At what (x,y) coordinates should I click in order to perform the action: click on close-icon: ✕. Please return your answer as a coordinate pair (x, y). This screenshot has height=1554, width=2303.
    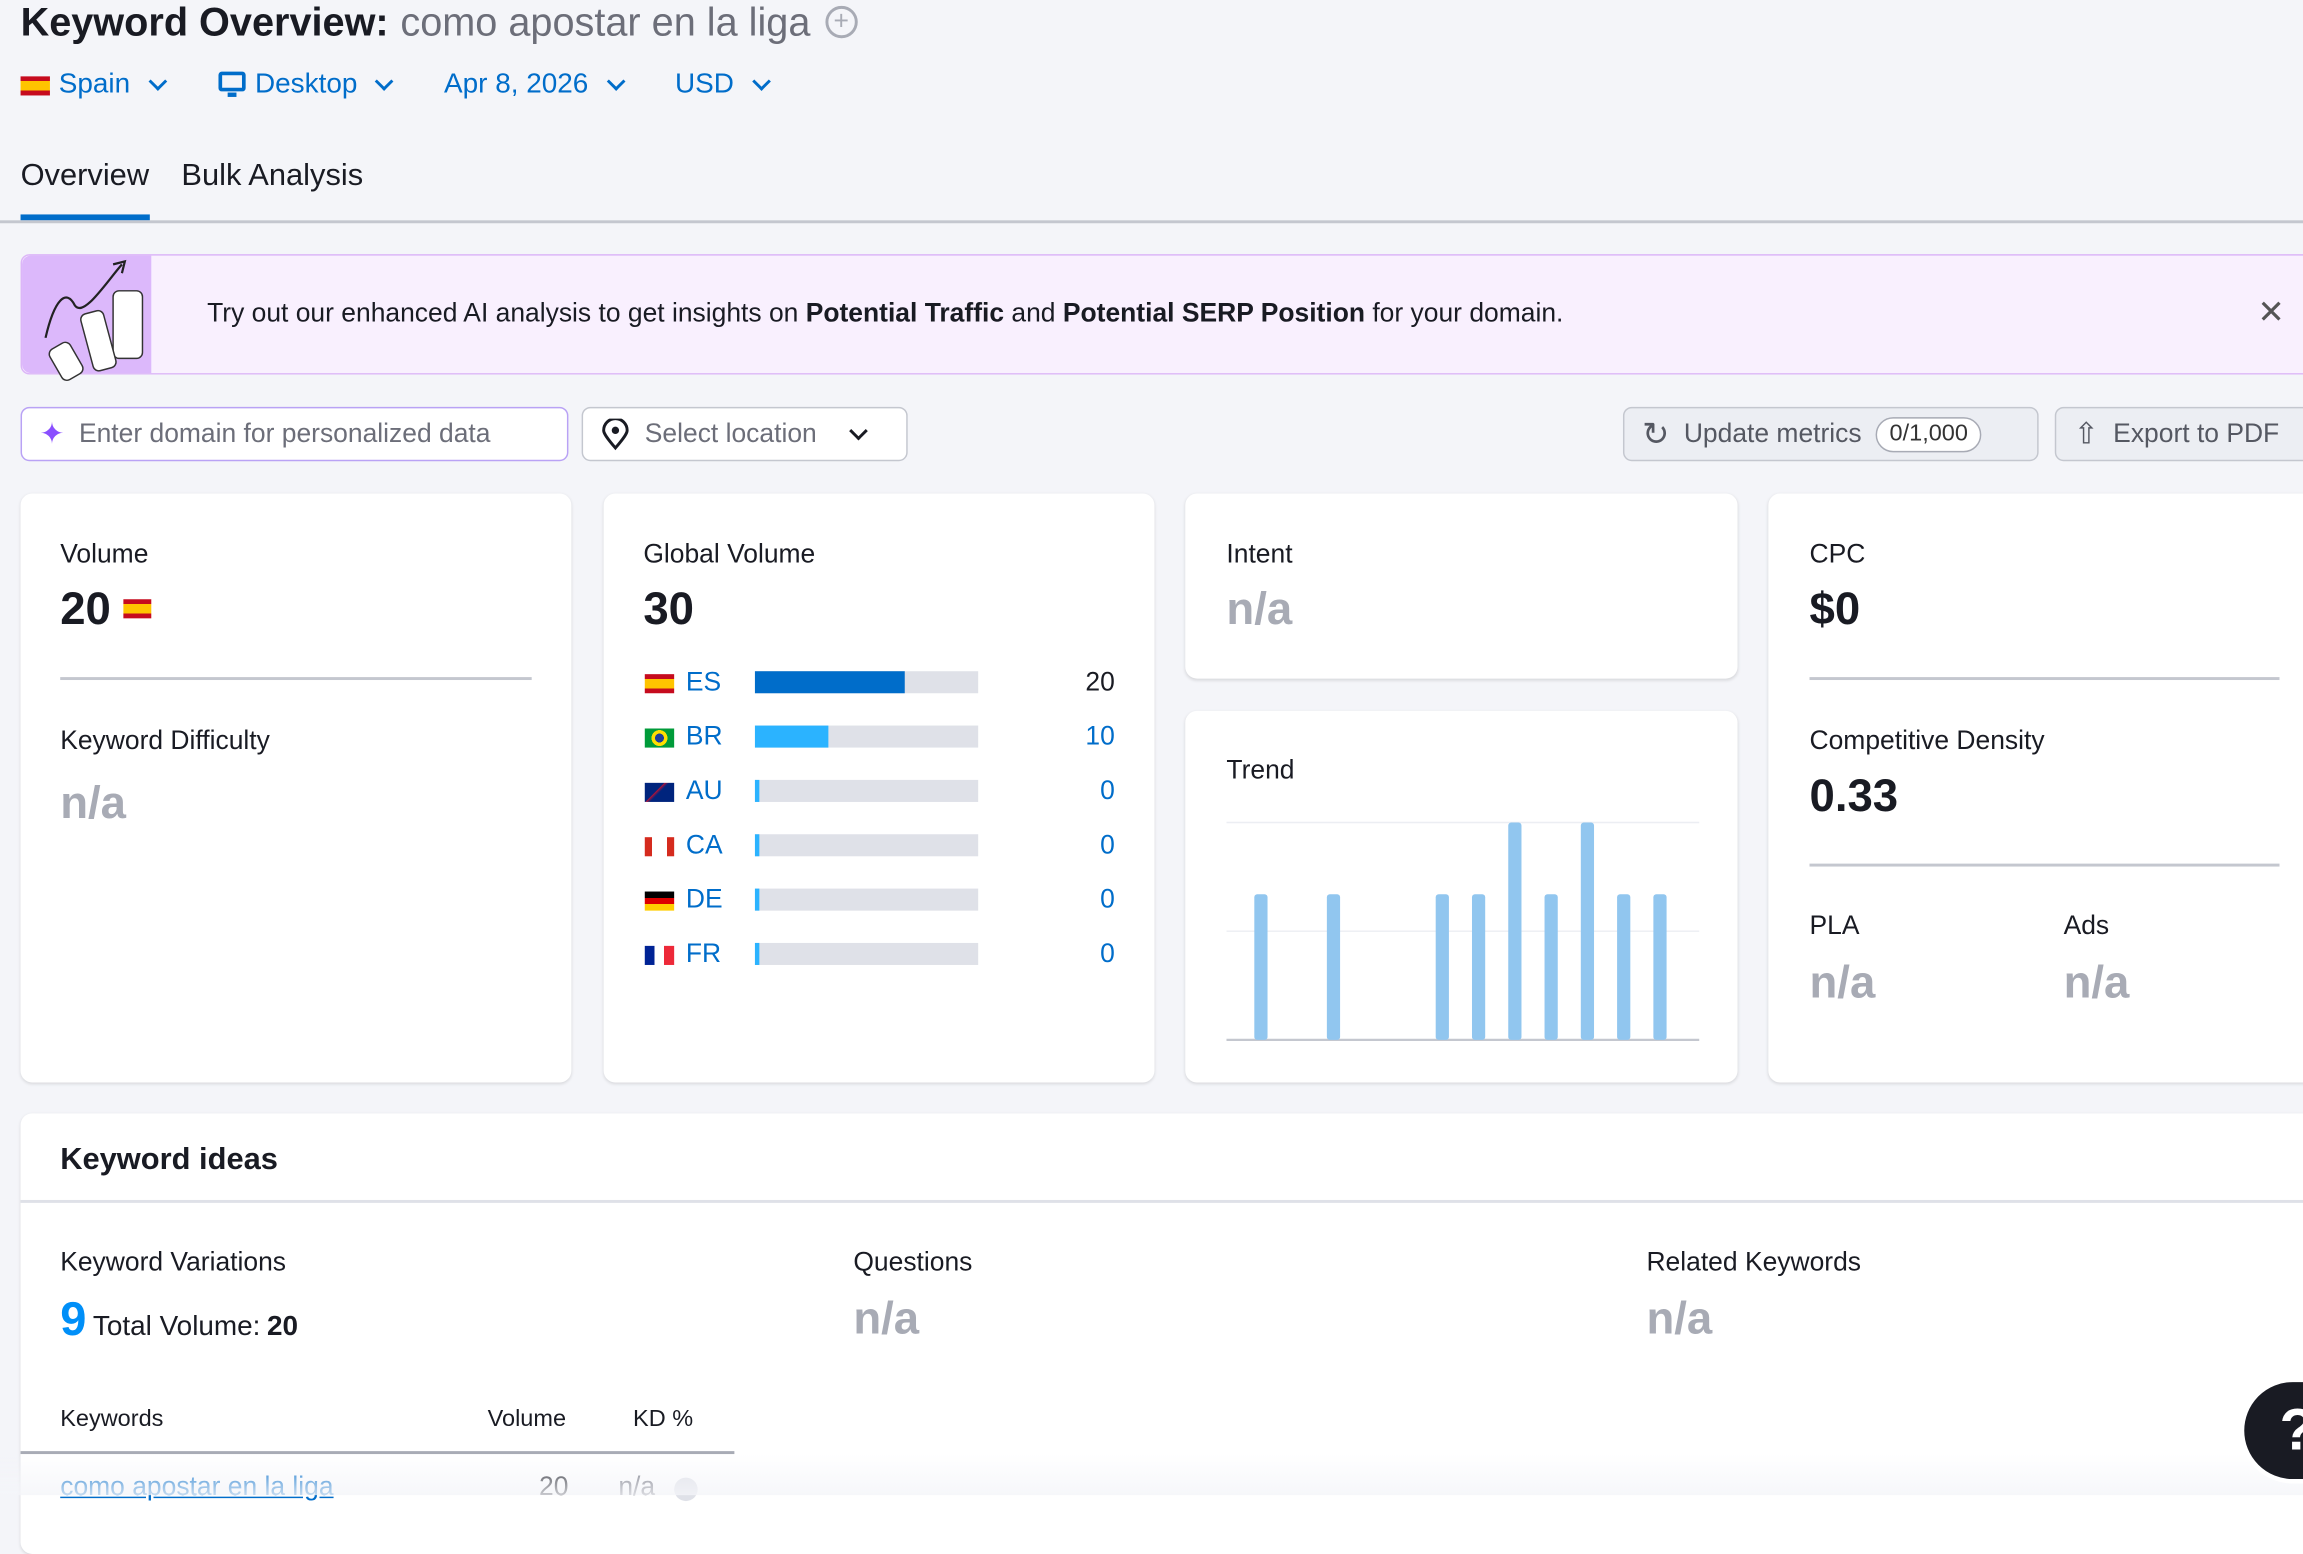
    Looking at the image, I should click on (2271, 312).